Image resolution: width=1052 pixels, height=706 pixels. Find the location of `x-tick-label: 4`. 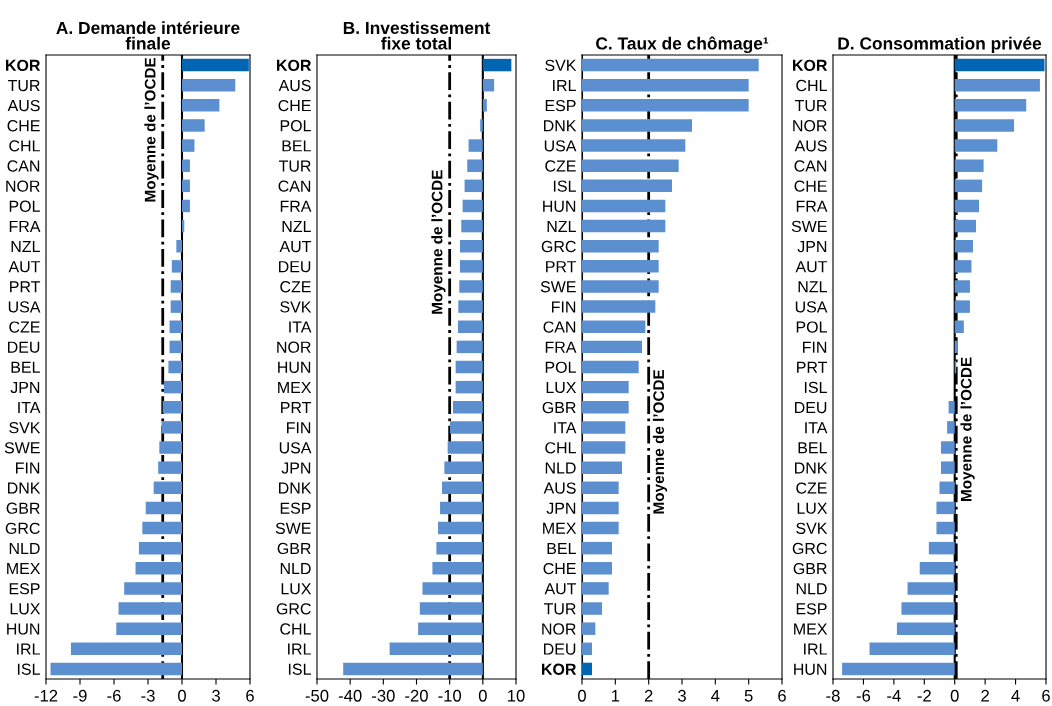

x-tick-label: 4 is located at coordinates (715, 696).